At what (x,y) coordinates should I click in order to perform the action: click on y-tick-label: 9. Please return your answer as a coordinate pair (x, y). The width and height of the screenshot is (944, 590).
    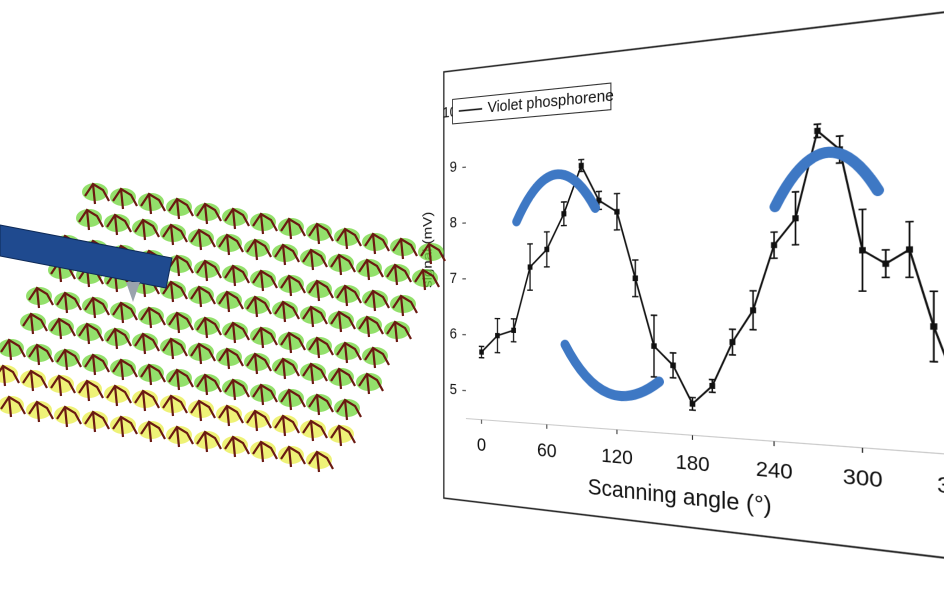
    Looking at the image, I should click on (454, 166).